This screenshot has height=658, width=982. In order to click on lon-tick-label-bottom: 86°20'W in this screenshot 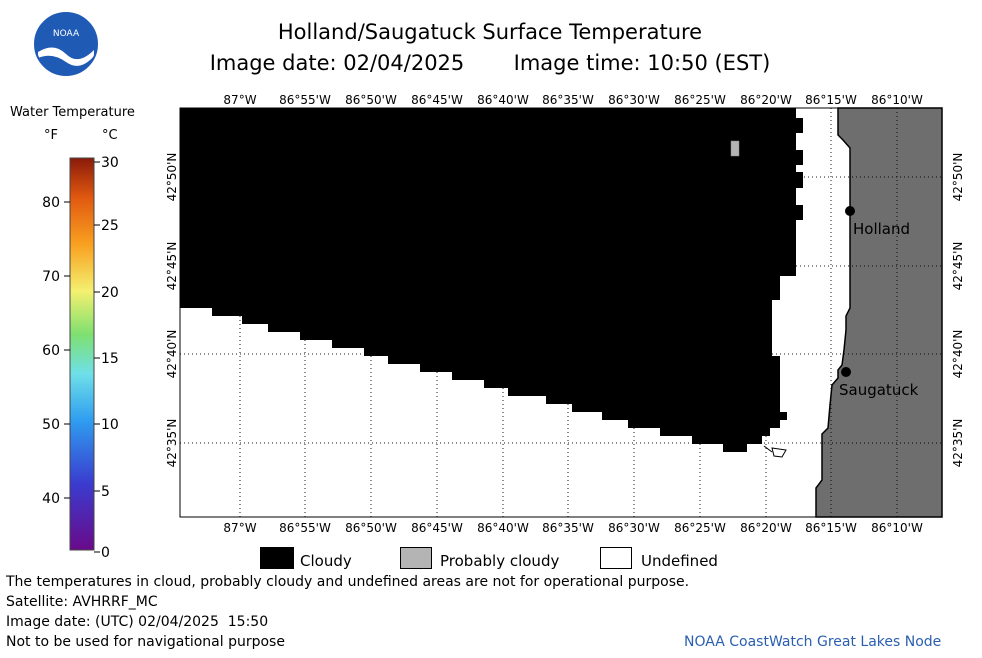, I will do `click(766, 528)`.